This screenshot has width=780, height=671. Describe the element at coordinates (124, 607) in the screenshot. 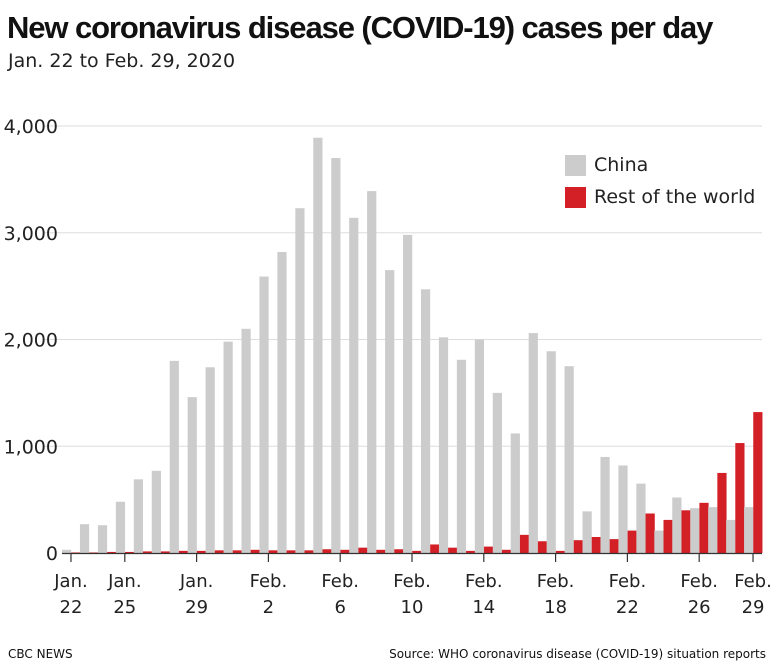

I see `x-tick-label-day: 25` at that location.